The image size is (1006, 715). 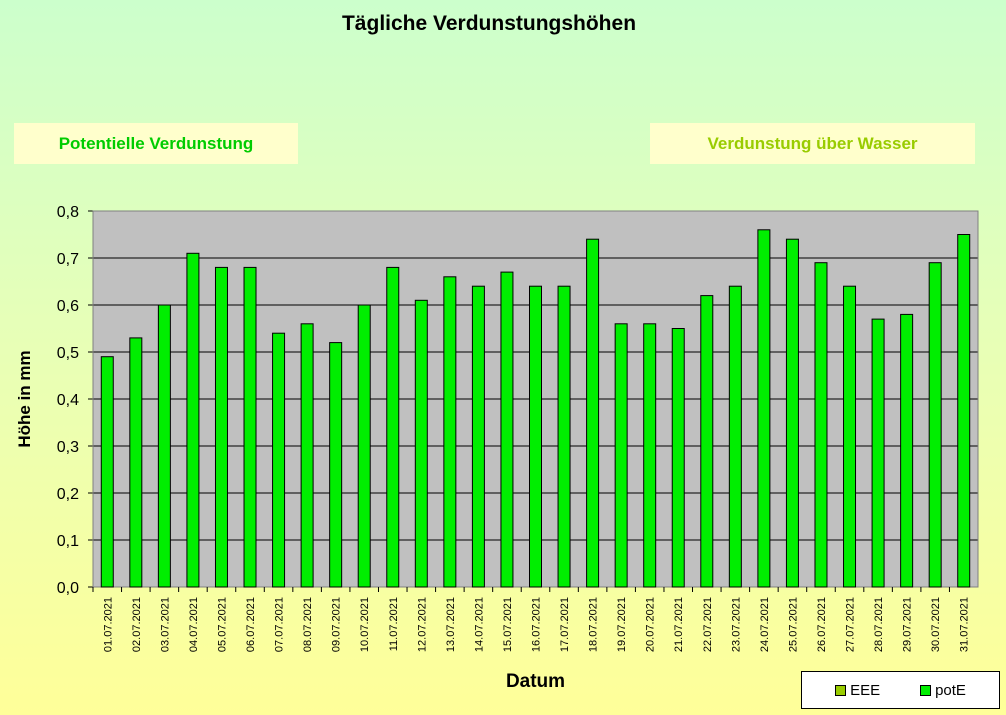 I want to click on x-tick-label: 27.07.2021, so click(x=851, y=624).